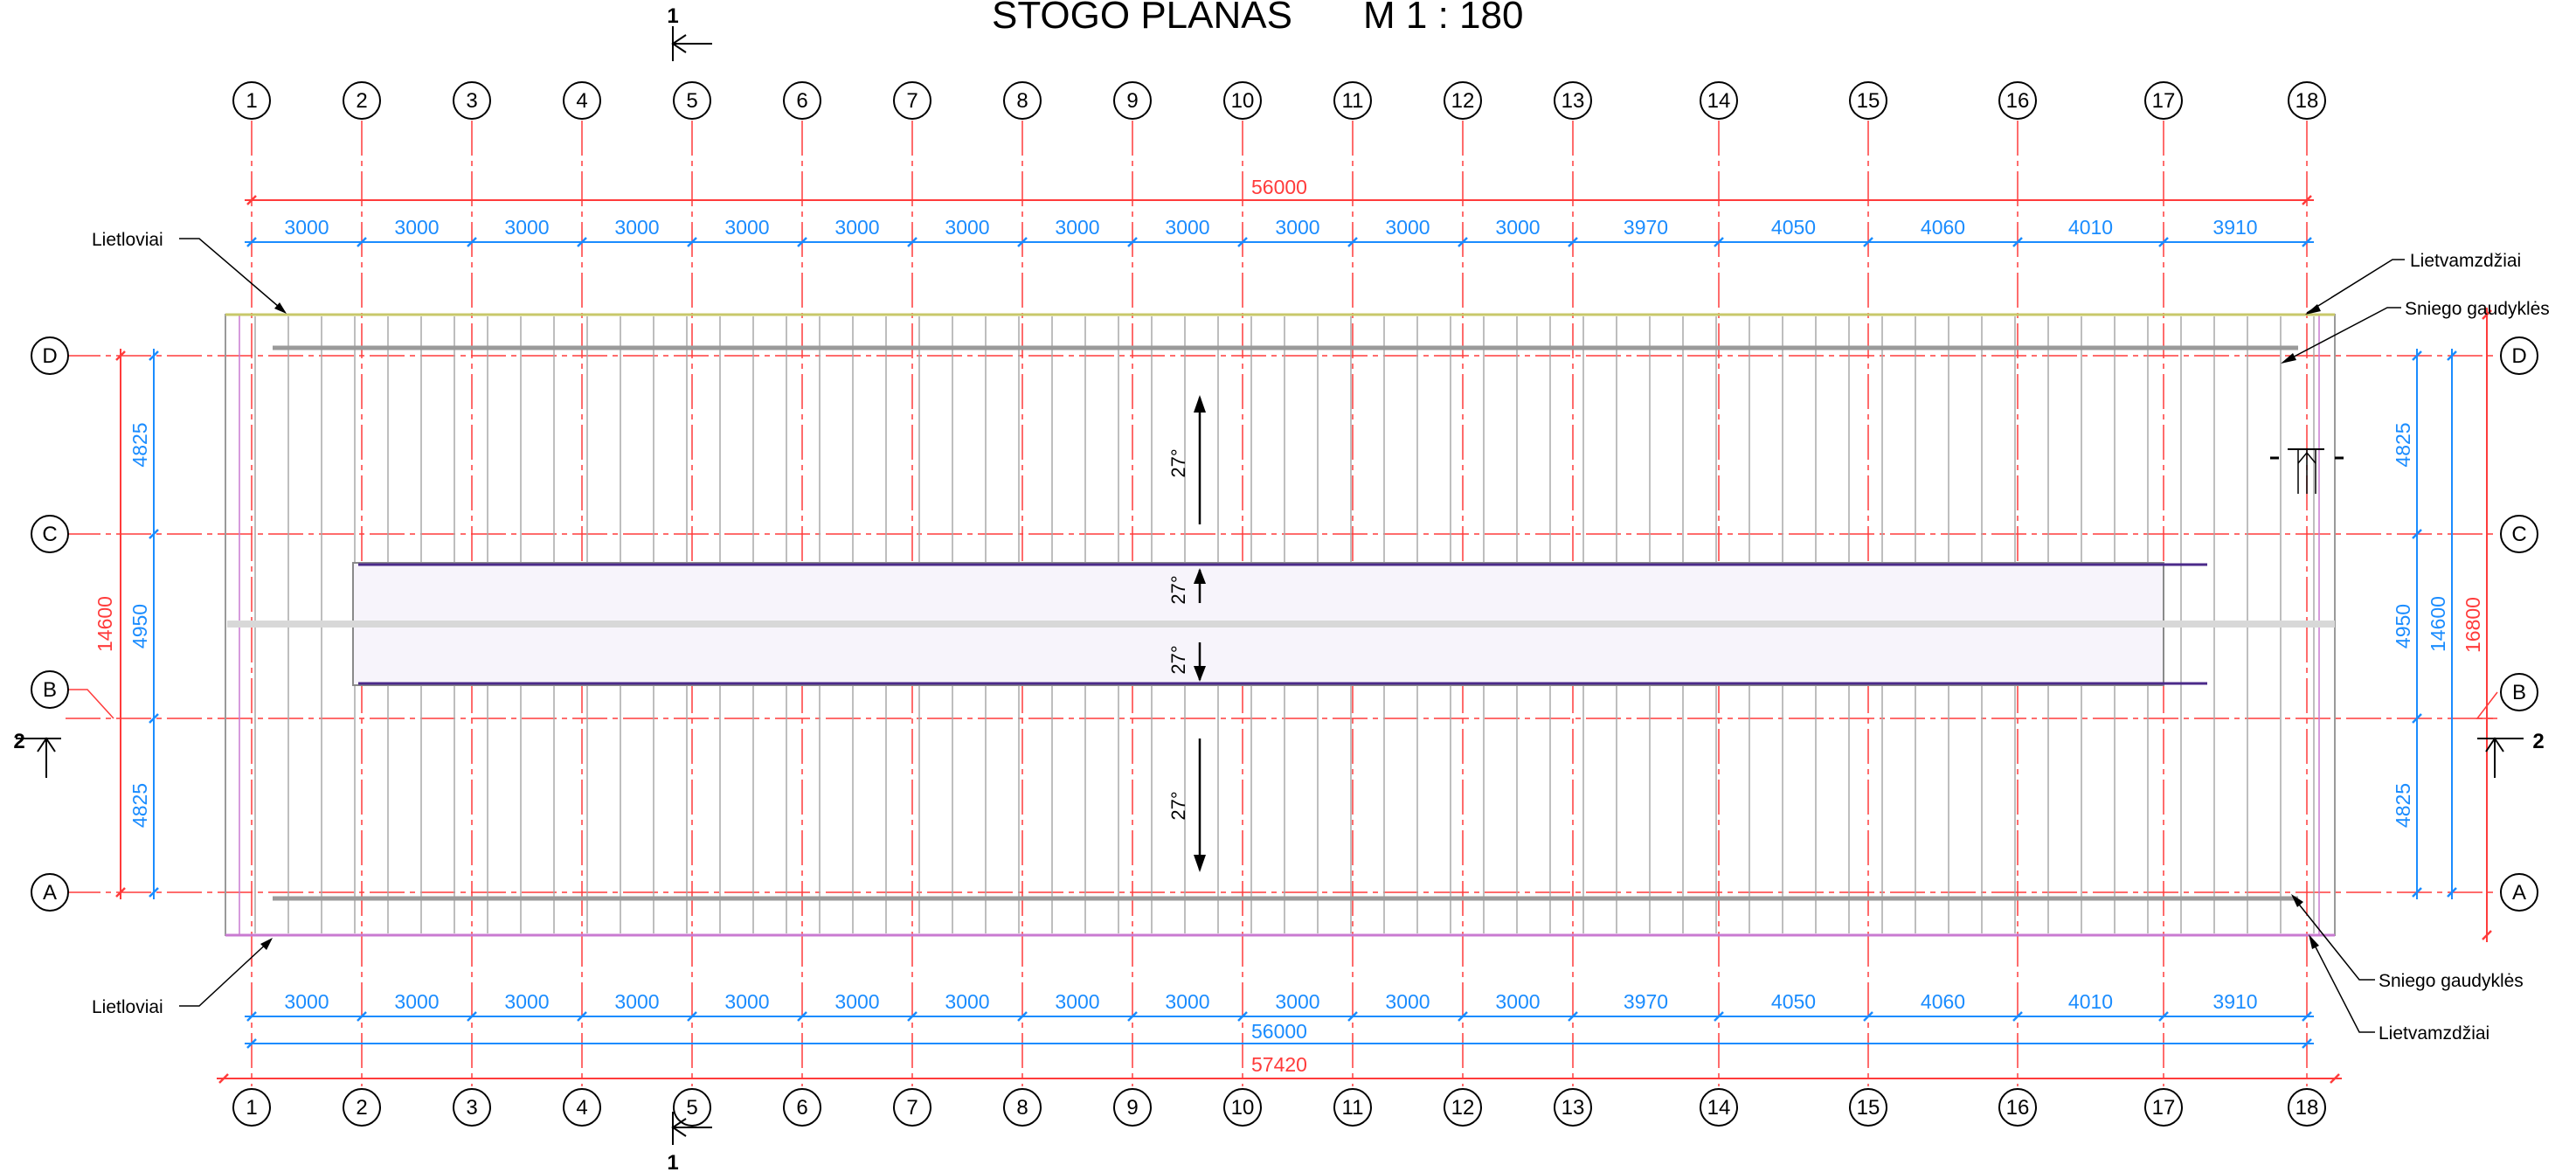  Describe the element at coordinates (50, 690) in the screenshot. I see `grid-label-B: B` at that location.